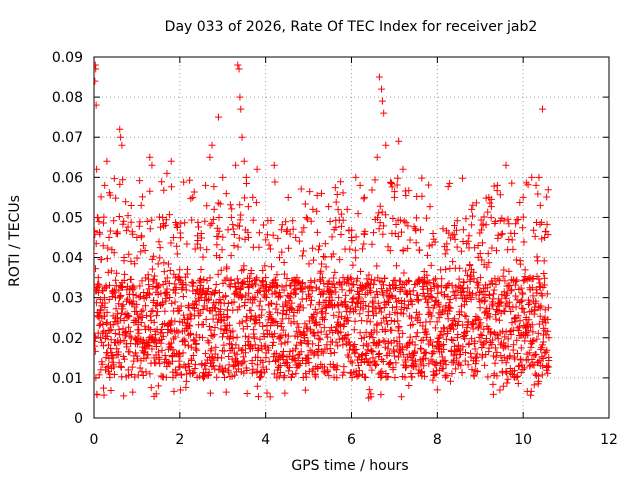 The height and width of the screenshot is (480, 640). I want to click on y-tick-label: 0.06, so click(67, 178).